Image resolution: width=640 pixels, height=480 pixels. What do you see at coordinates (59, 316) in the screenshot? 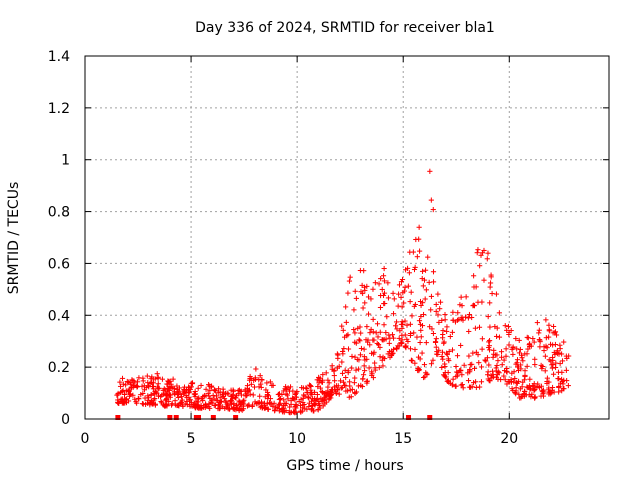
I see `y-tick-label: 0.4` at bounding box center [59, 316].